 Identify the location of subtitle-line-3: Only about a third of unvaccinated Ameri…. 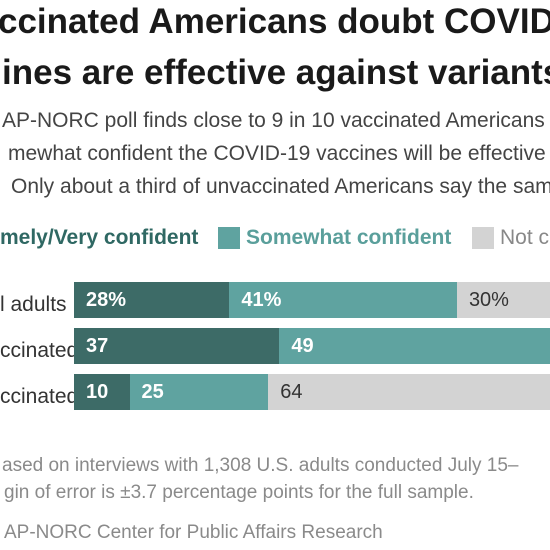
(280, 186).